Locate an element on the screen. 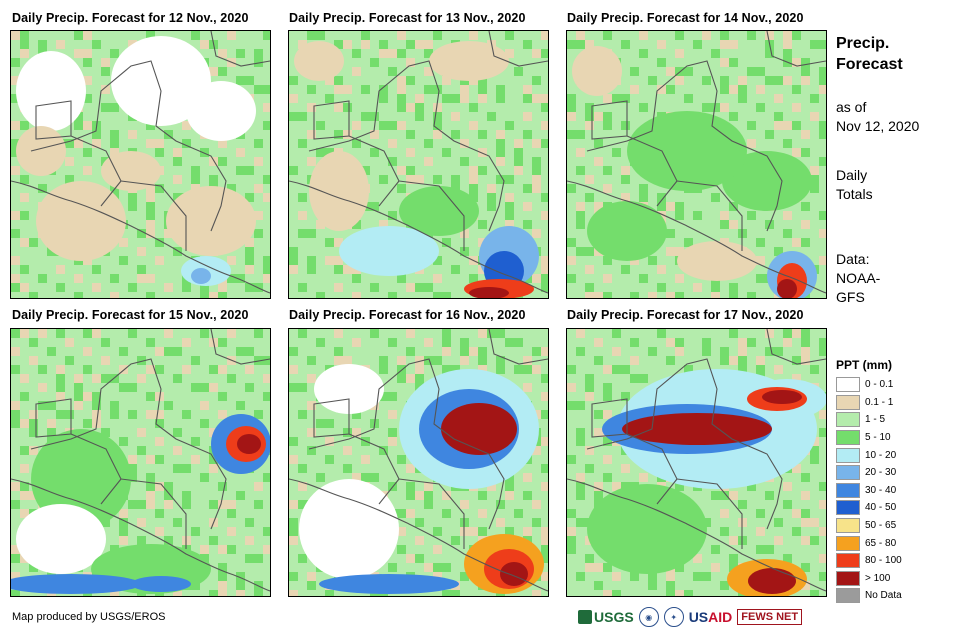 This screenshot has width=970, height=635. legend-label: 65 - 80 is located at coordinates (881, 543).